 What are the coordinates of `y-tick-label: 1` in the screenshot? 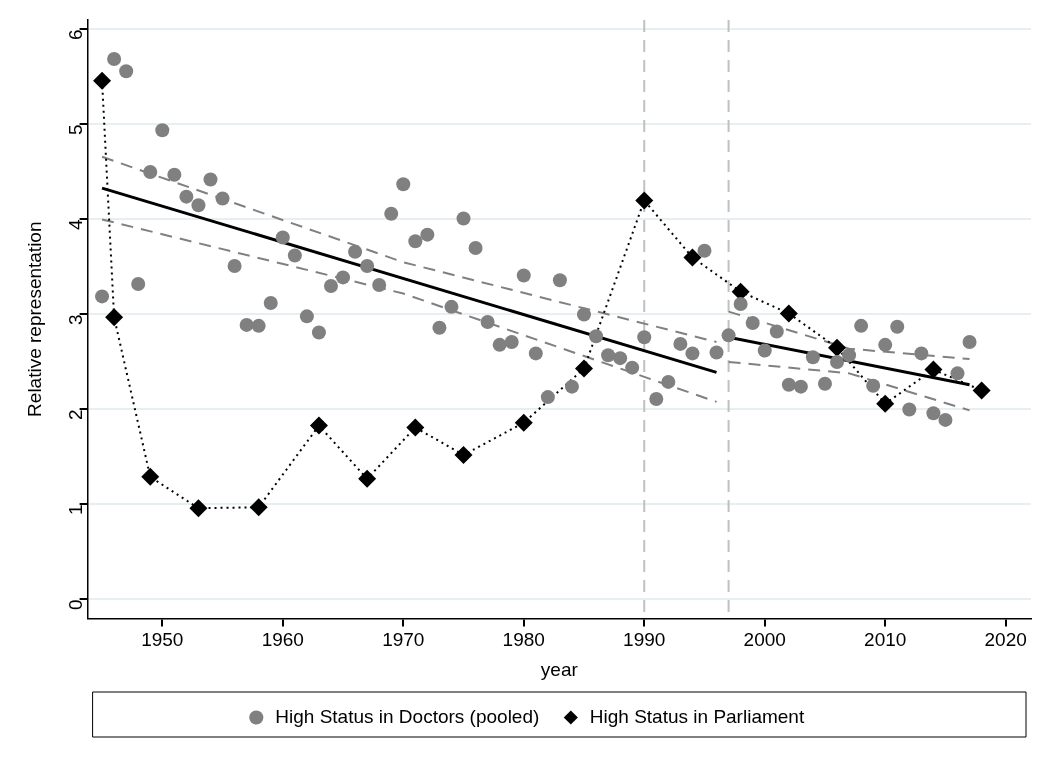 It's located at (75, 509).